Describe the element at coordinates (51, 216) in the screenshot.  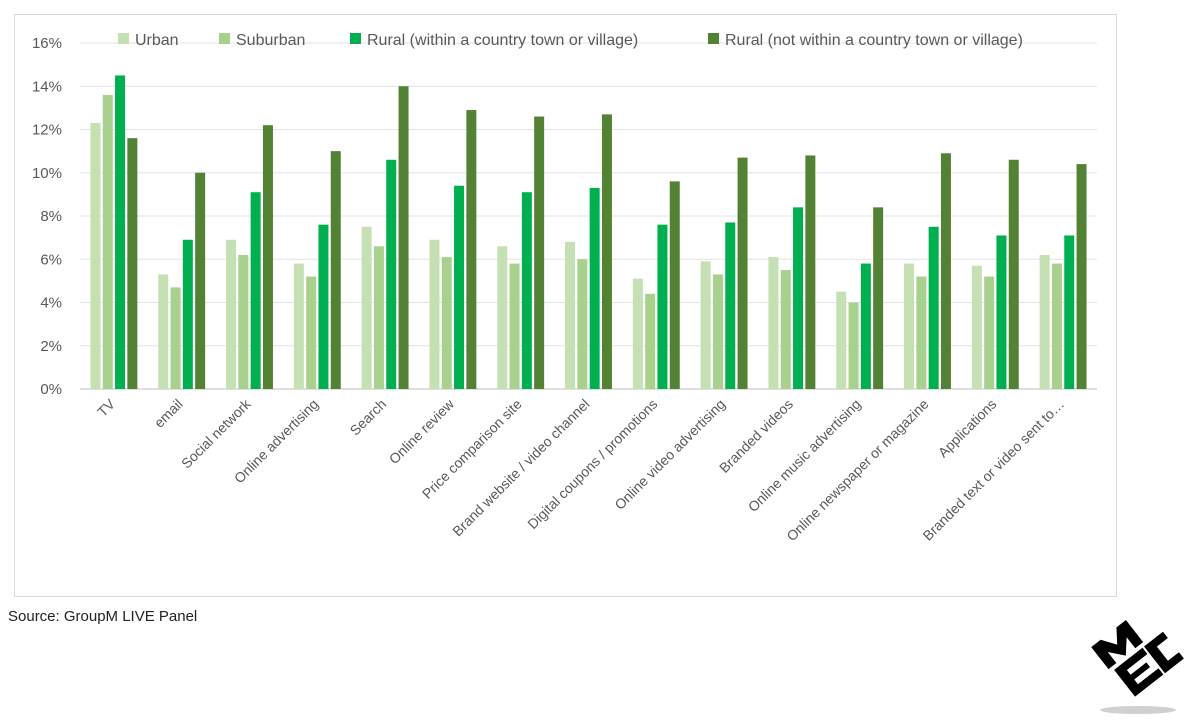
I see `y-tick-label: 8%` at that location.